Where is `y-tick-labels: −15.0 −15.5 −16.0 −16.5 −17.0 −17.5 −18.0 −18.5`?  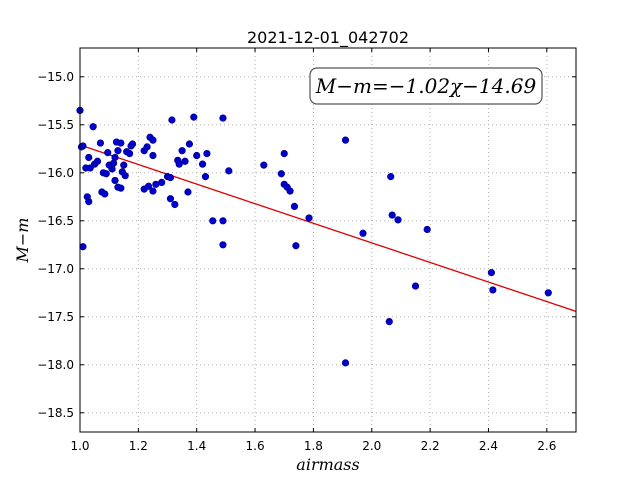
y-tick-labels: −15.0 −15.5 −16.0 −16.5 −17.0 −17.5 −18.0 −18.5 is located at coordinates (55, 245).